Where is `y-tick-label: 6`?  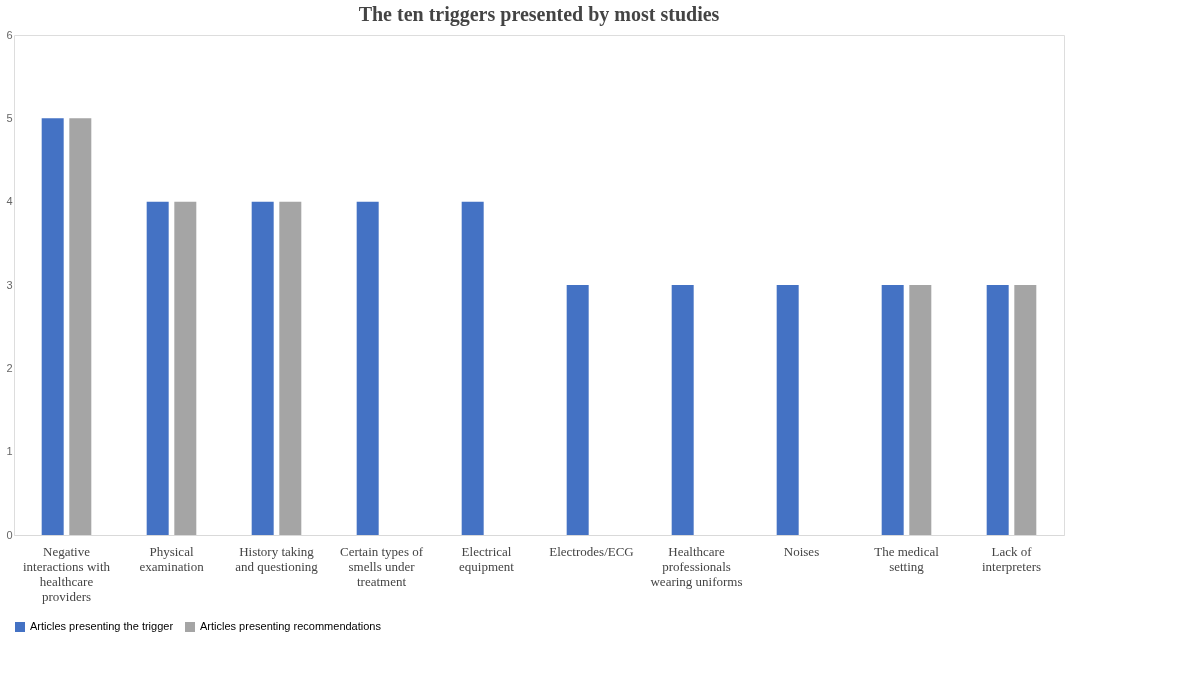 y-tick-label: 6 is located at coordinates (9, 34).